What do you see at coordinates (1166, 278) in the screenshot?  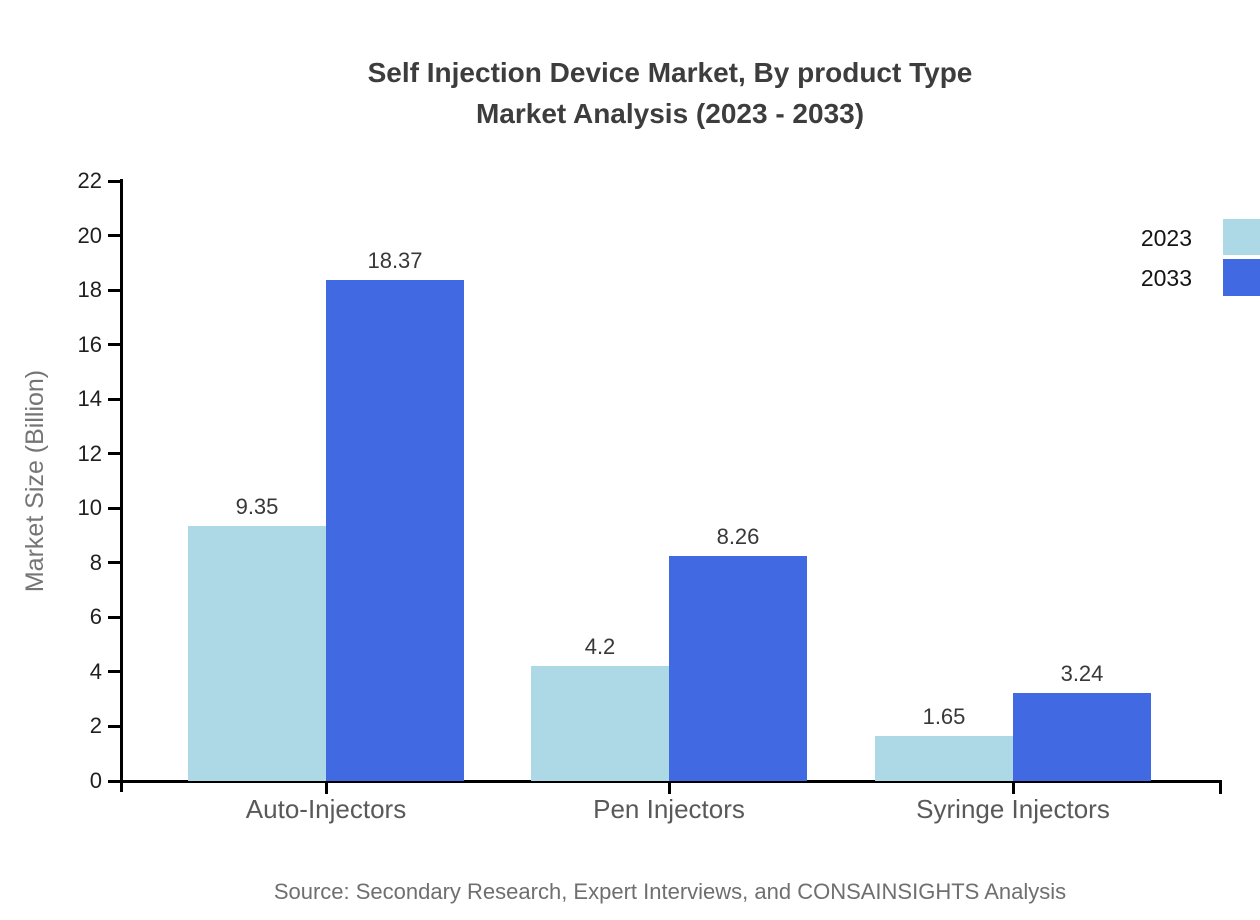 I see `legend-label-2033: 2033` at bounding box center [1166, 278].